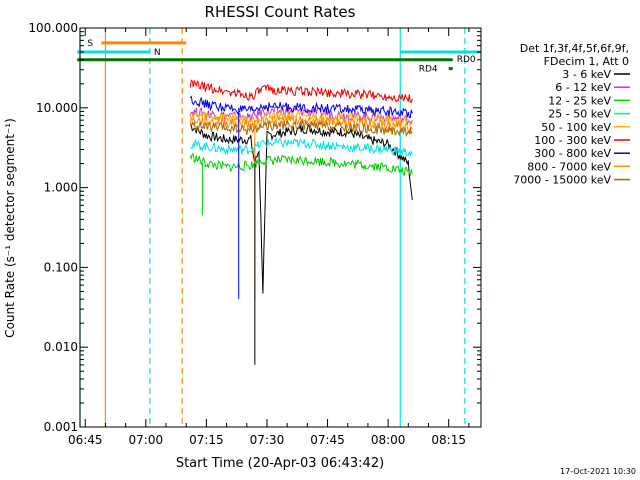 The image size is (640, 480). What do you see at coordinates (61, 188) in the screenshot?
I see `y-tick-label: 1.000` at bounding box center [61, 188].